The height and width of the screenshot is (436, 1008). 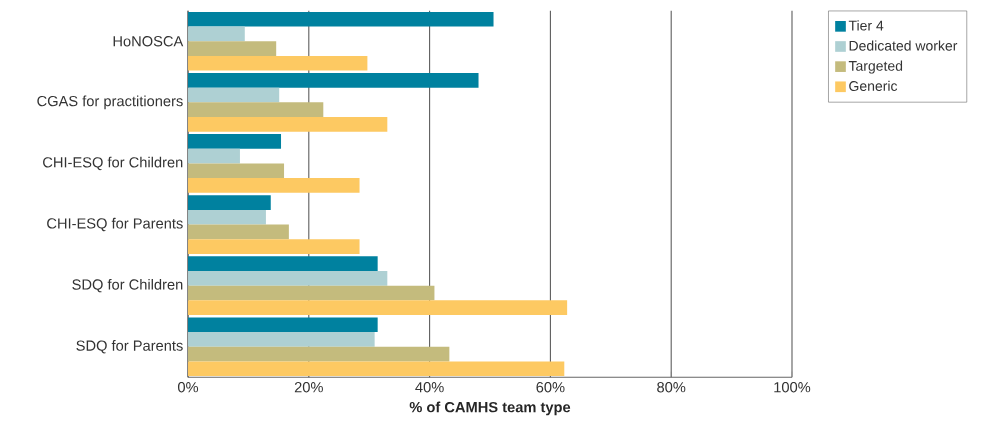 What do you see at coordinates (188, 387) in the screenshot?
I see `x-tick-label: 0%` at bounding box center [188, 387].